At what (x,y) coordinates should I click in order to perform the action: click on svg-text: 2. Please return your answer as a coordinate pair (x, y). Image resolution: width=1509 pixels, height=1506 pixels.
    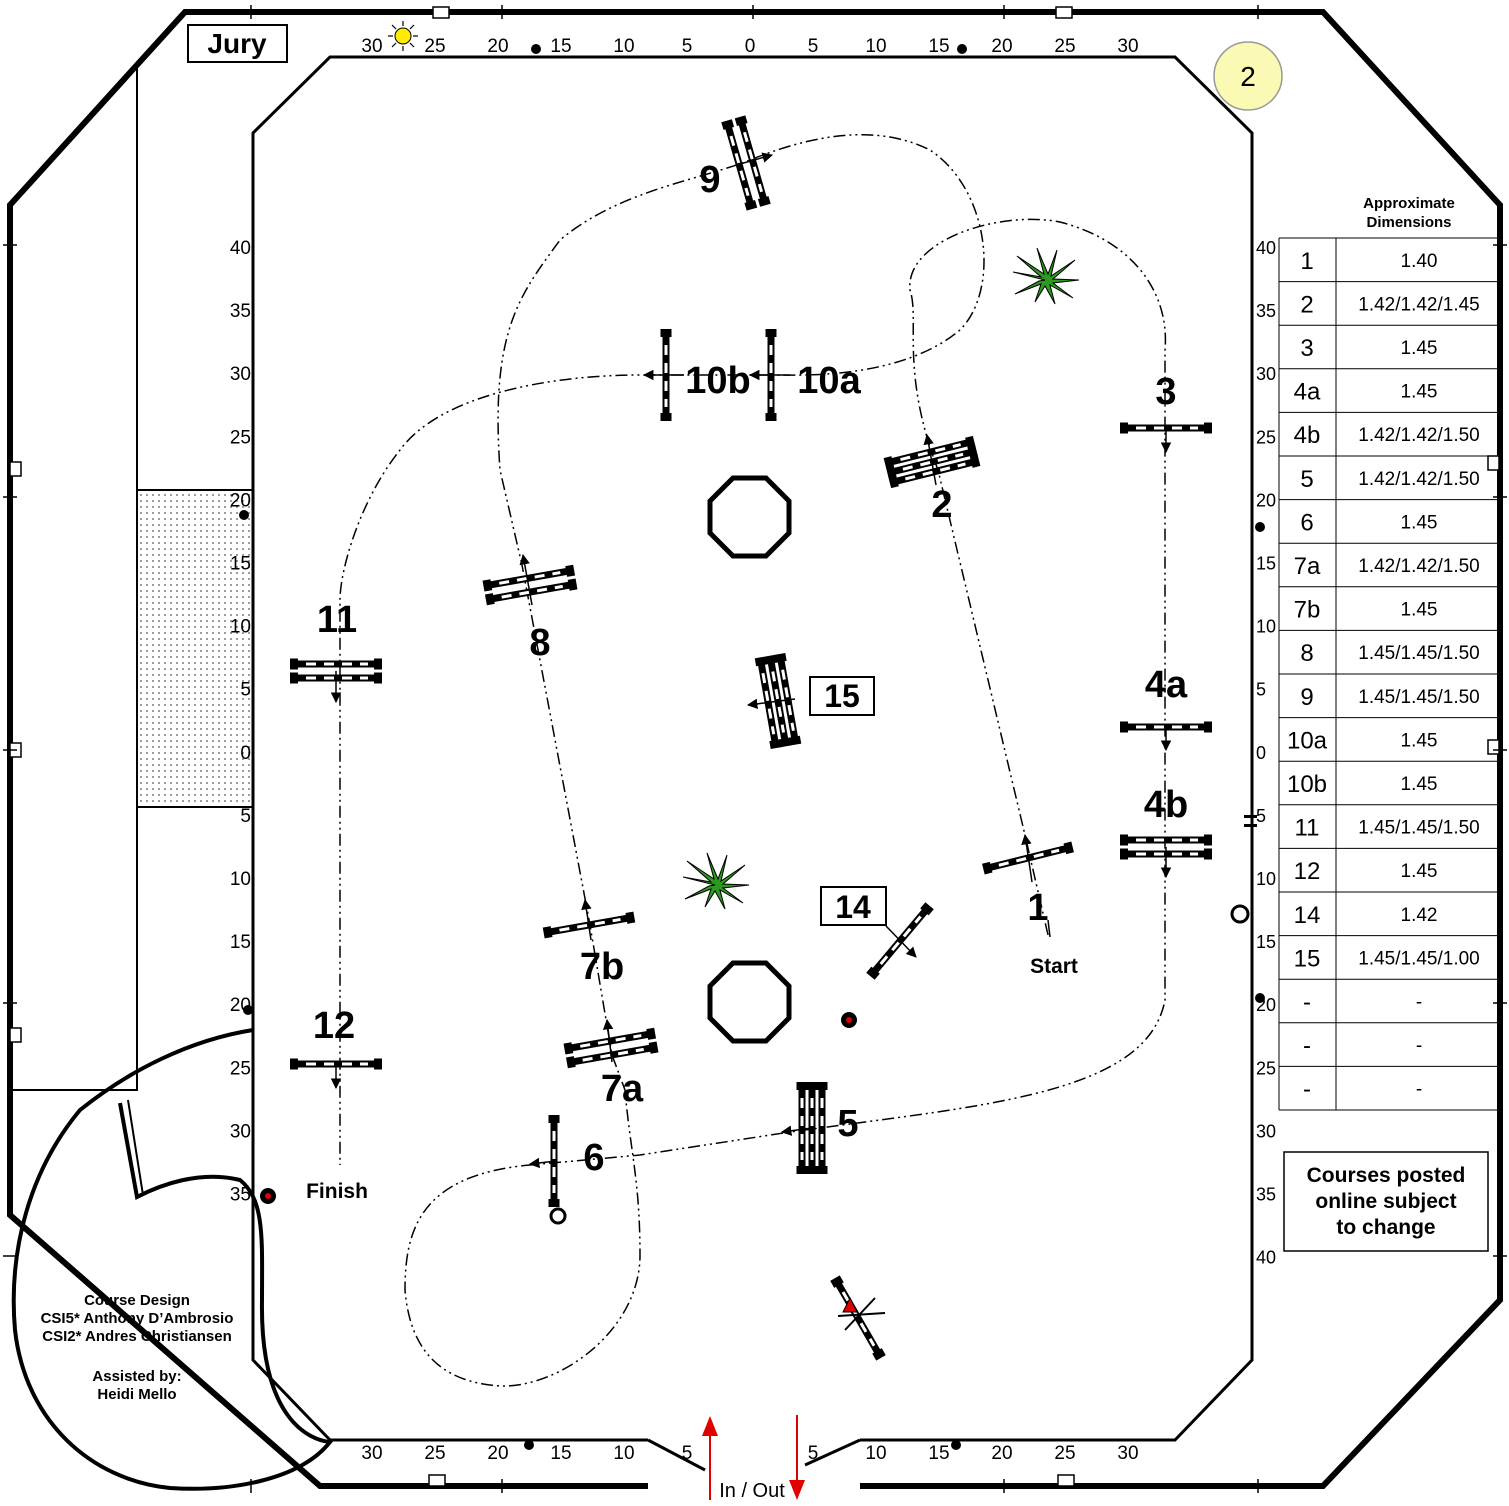
    Looking at the image, I should click on (941, 505).